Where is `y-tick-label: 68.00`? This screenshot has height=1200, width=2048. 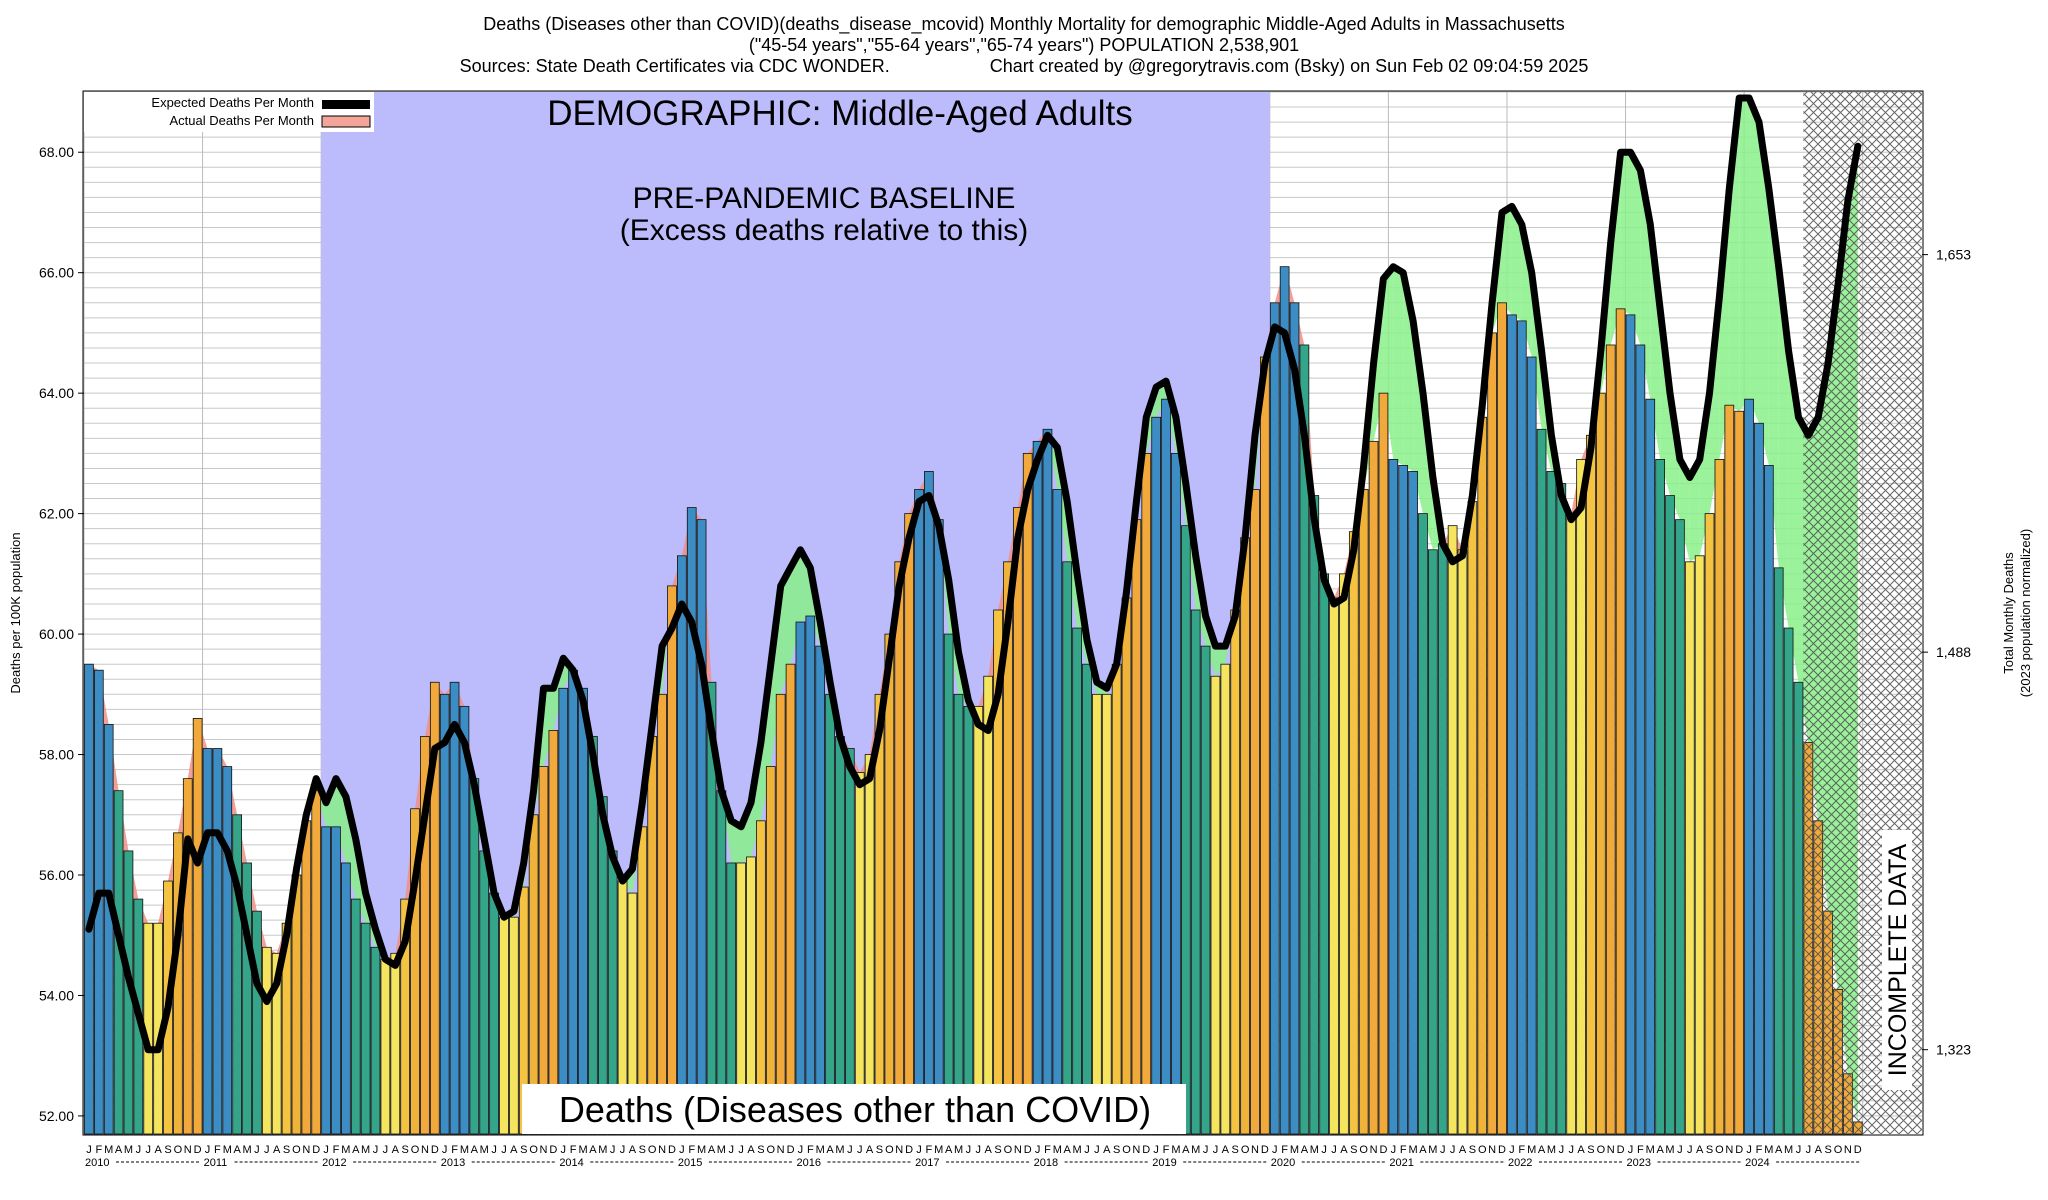
y-tick-label: 68.00 is located at coordinates (56, 152).